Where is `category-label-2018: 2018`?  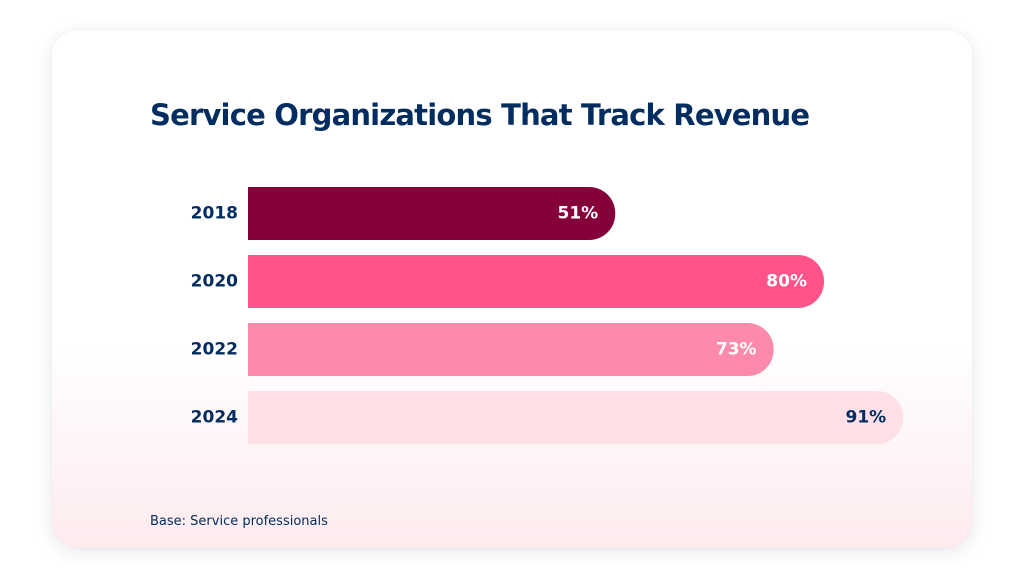 category-label-2018: 2018 is located at coordinates (214, 214).